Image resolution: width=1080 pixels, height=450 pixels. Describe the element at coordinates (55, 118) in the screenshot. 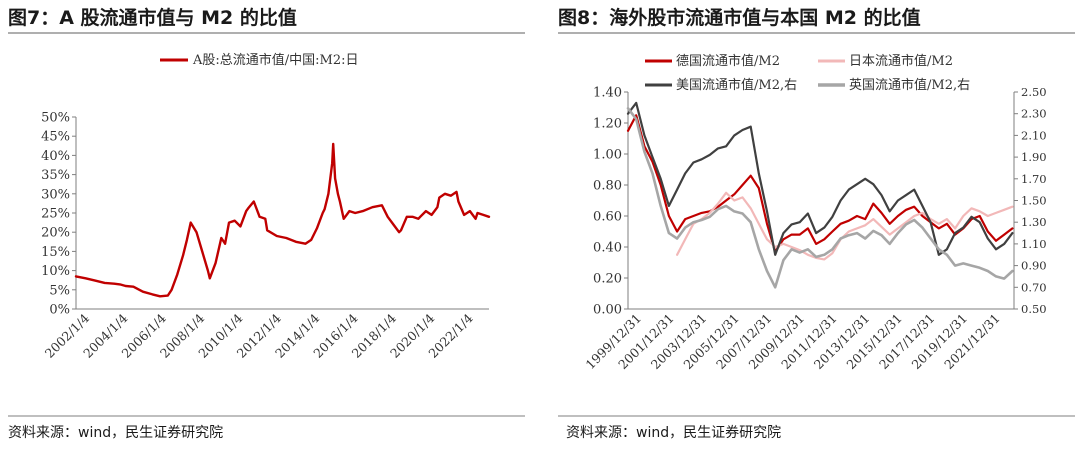

I see `y-tick-label: 50%` at that location.